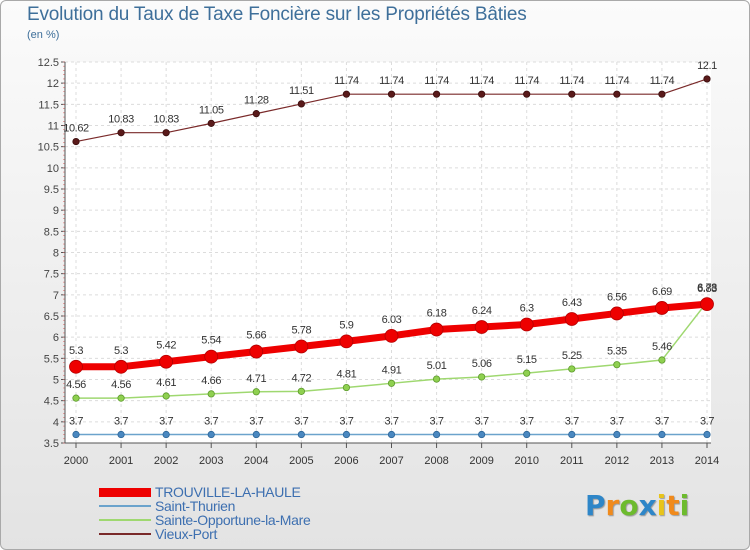 Image resolution: width=750 pixels, height=550 pixels. What do you see at coordinates (48, 105) in the screenshot?
I see `y-tick-label: 11.5` at bounding box center [48, 105].